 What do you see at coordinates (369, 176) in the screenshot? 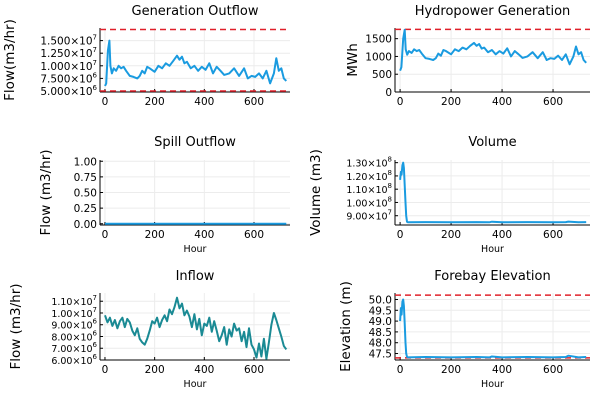
I see `y-tick-label: 1.20×10⁸` at bounding box center [369, 176].